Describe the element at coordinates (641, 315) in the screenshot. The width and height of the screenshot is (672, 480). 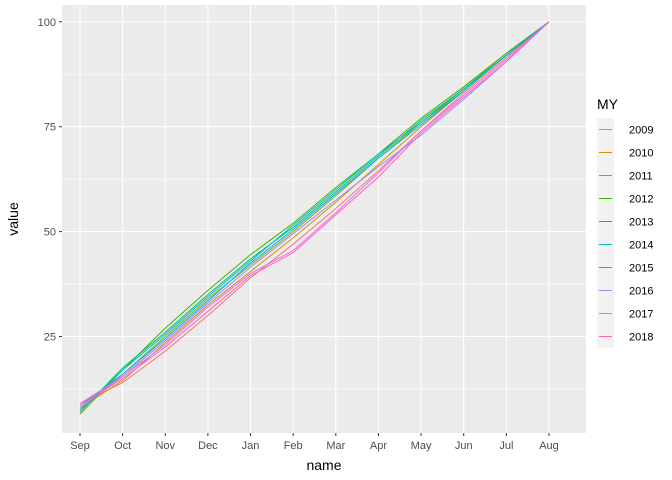
I see `legend-label-2017: 2017` at that location.